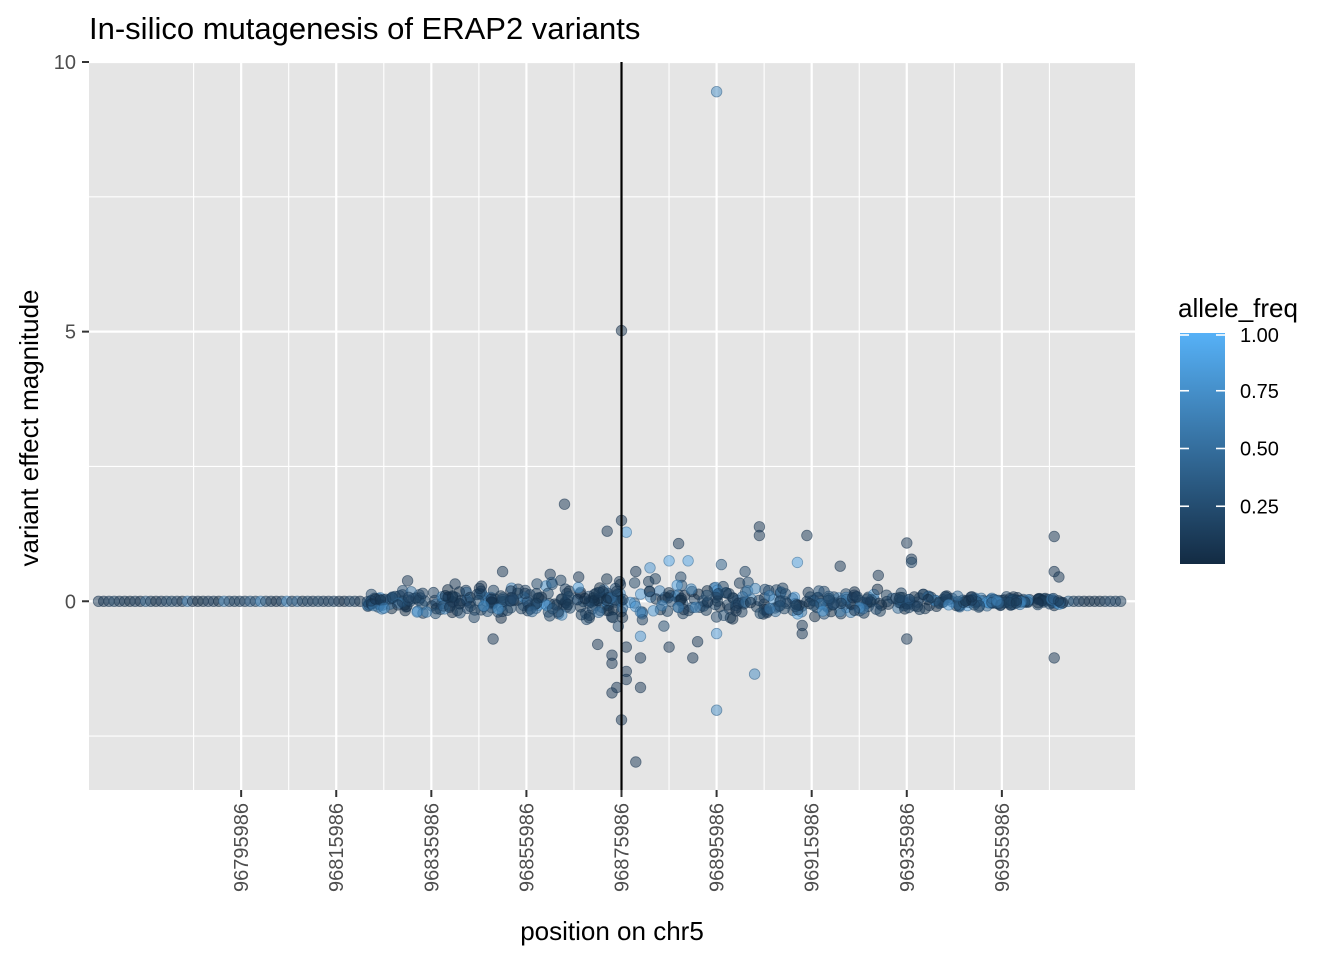  What do you see at coordinates (612, 931) in the screenshot?
I see `x-axis-label: position on chr5` at bounding box center [612, 931].